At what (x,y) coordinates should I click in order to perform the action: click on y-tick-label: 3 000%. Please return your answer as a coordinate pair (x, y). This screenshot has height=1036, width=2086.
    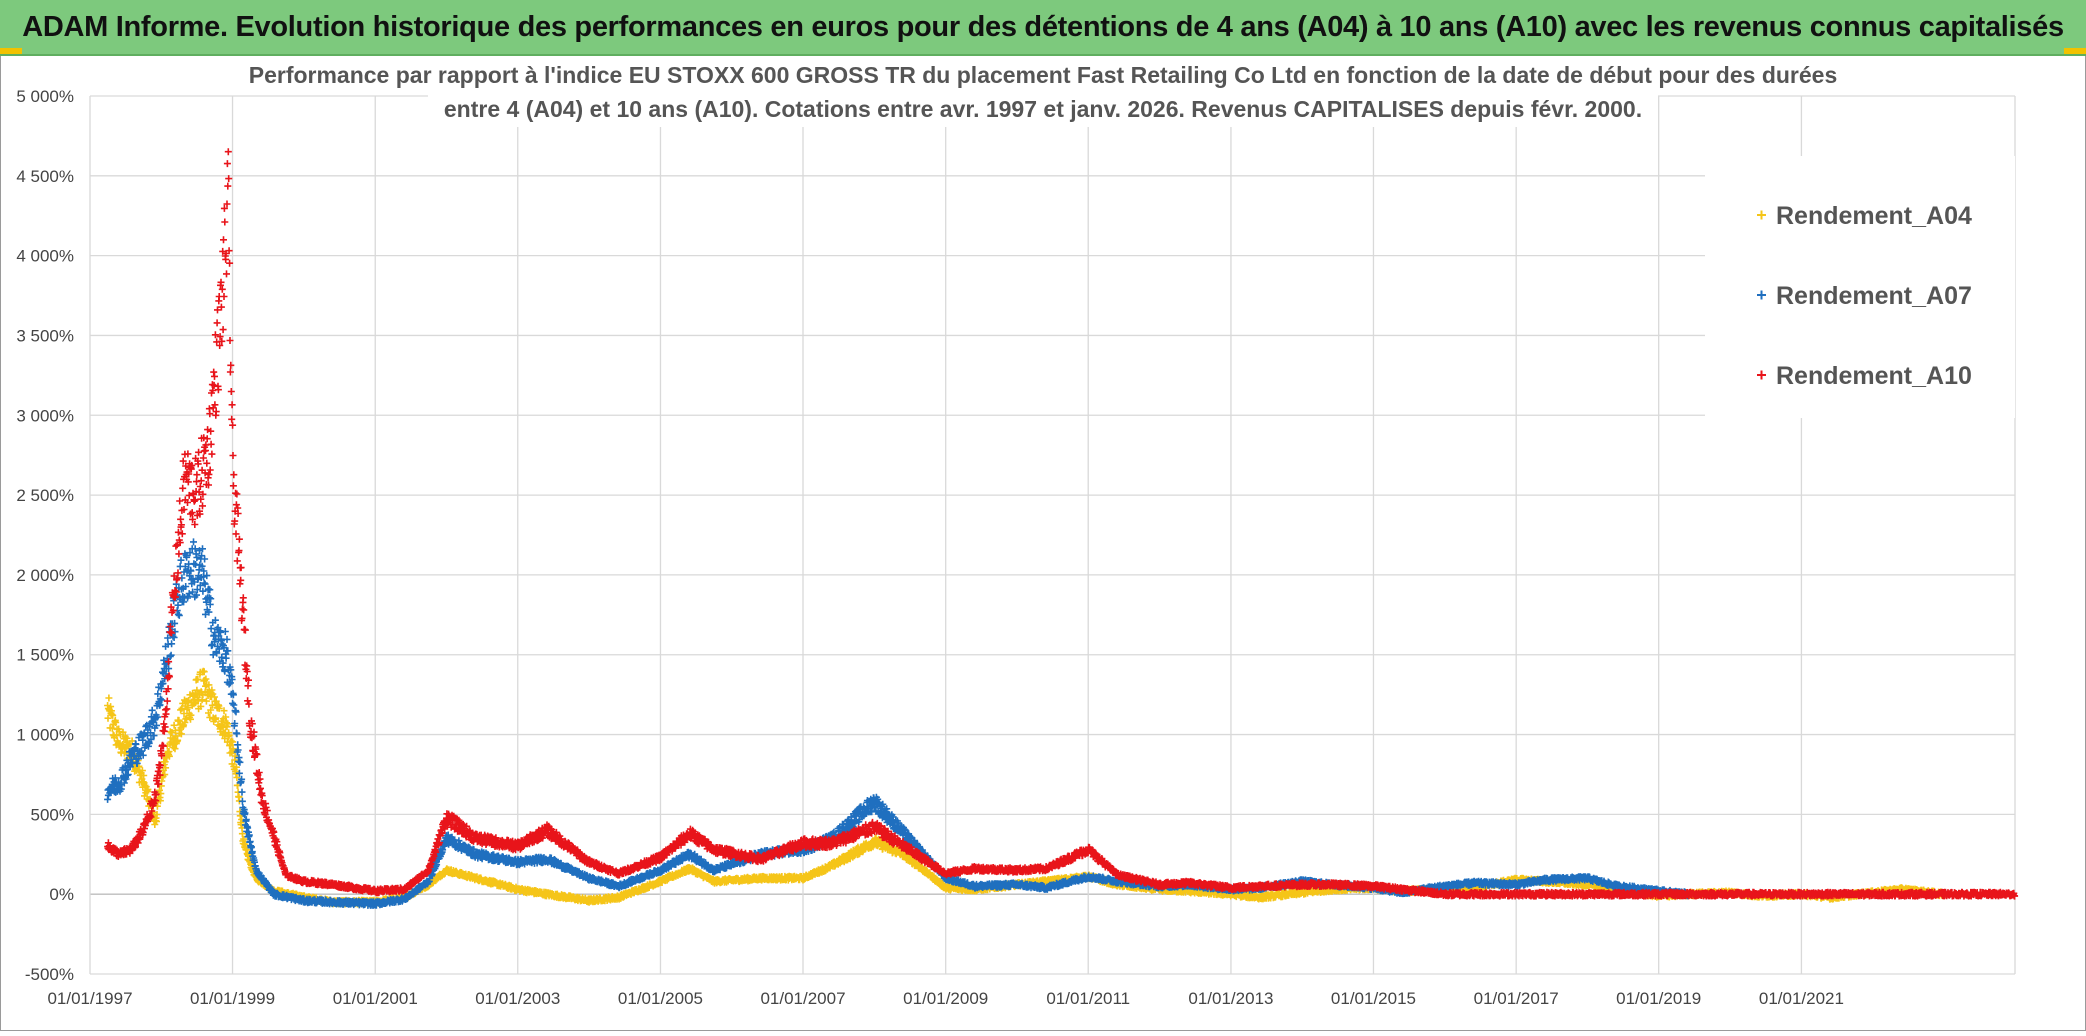
    Looking at the image, I should click on (45, 415).